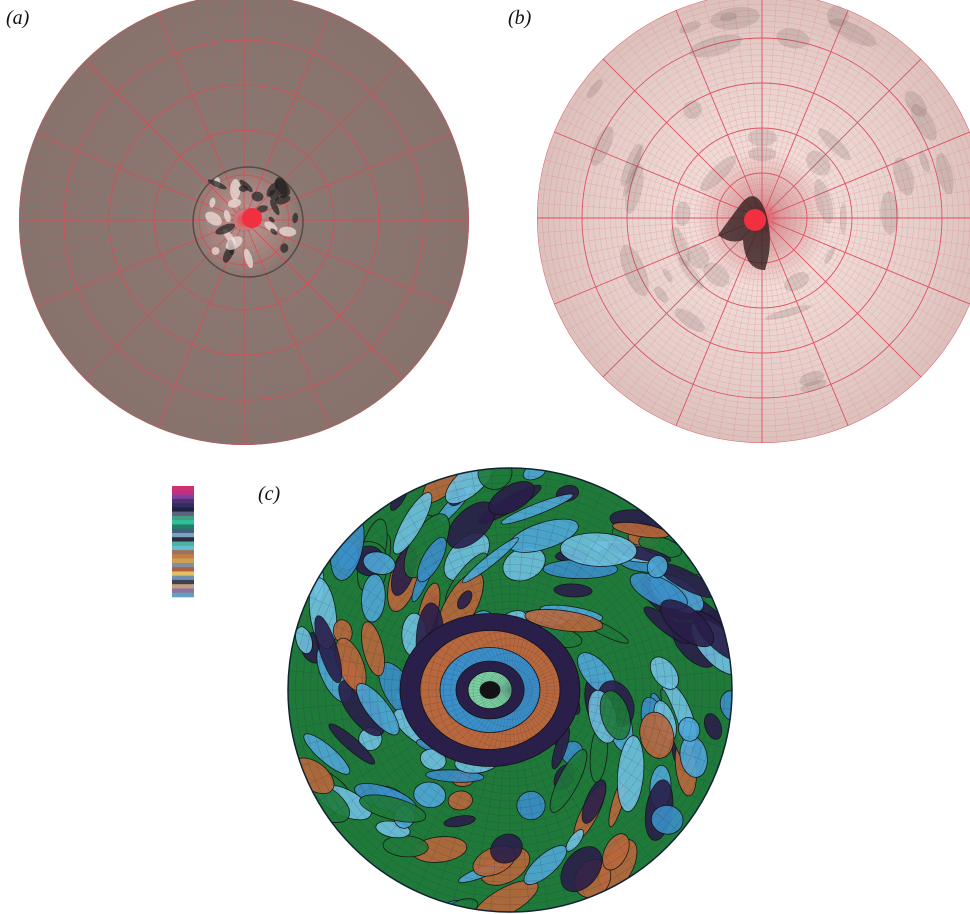 The height and width of the screenshot is (914, 970). Describe the element at coordinates (18, 18) in the screenshot. I see `panel-label: (a)` at that location.